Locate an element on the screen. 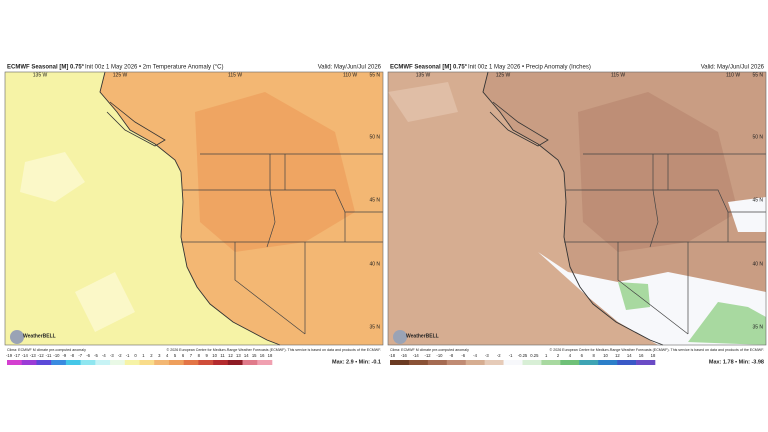  colorbar-label: 9 is located at coordinates (207, 355).